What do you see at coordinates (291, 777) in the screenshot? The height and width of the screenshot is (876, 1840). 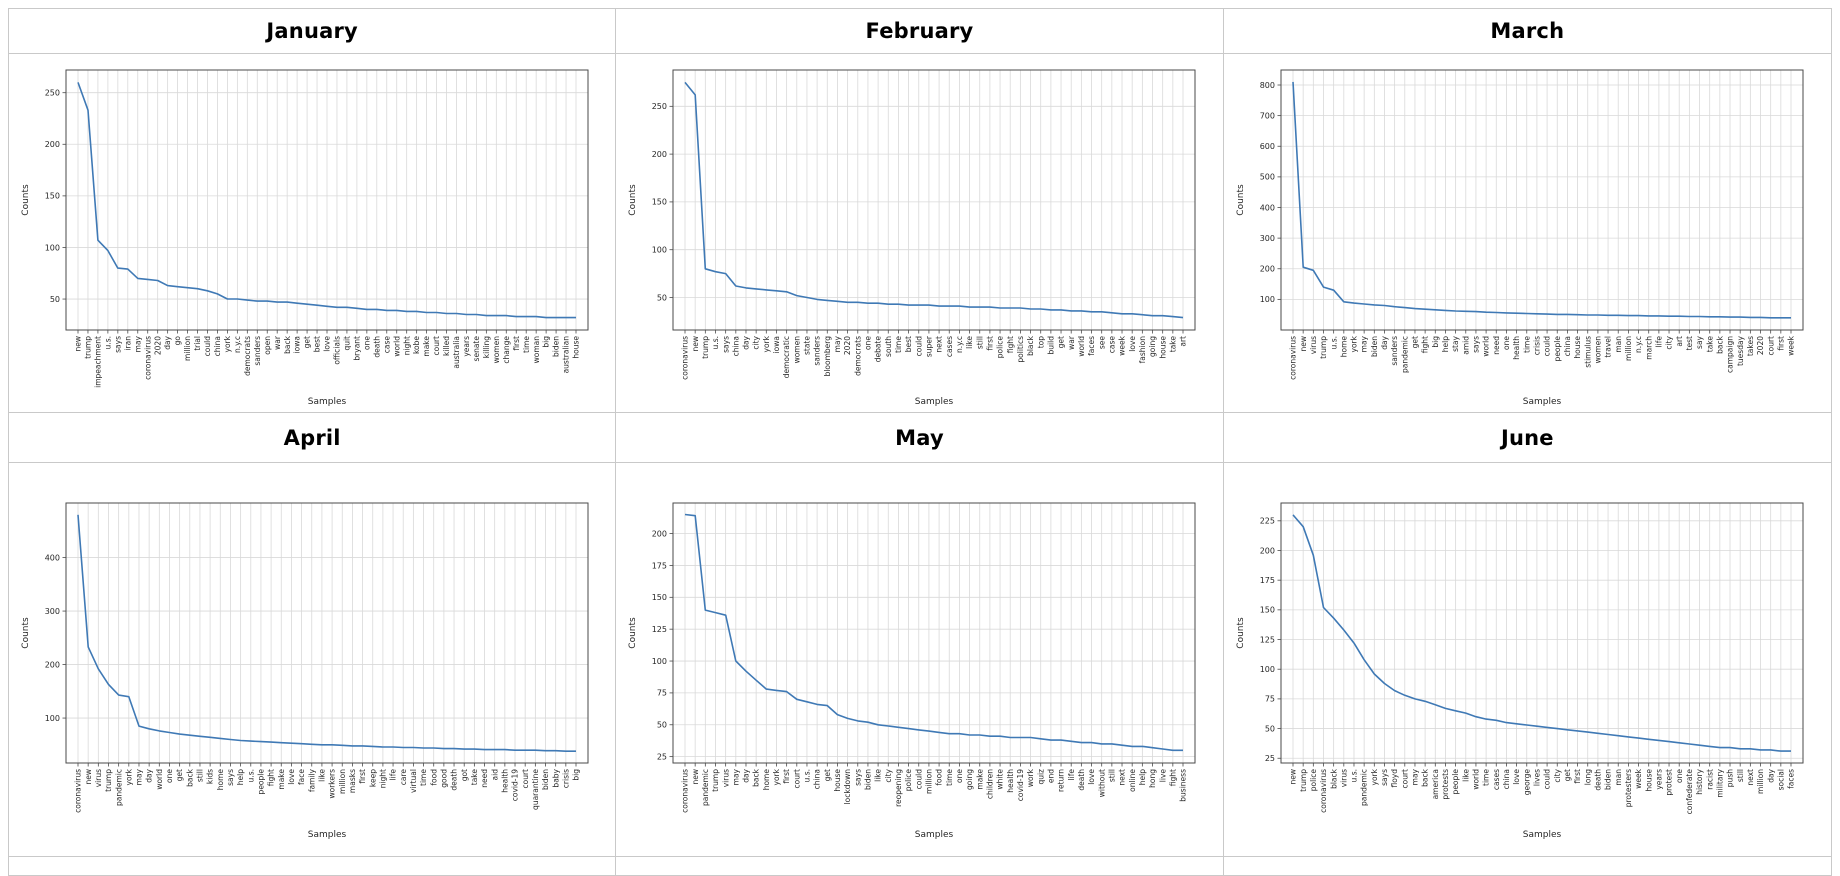 I see `x-tick-label: love` at bounding box center [291, 777].